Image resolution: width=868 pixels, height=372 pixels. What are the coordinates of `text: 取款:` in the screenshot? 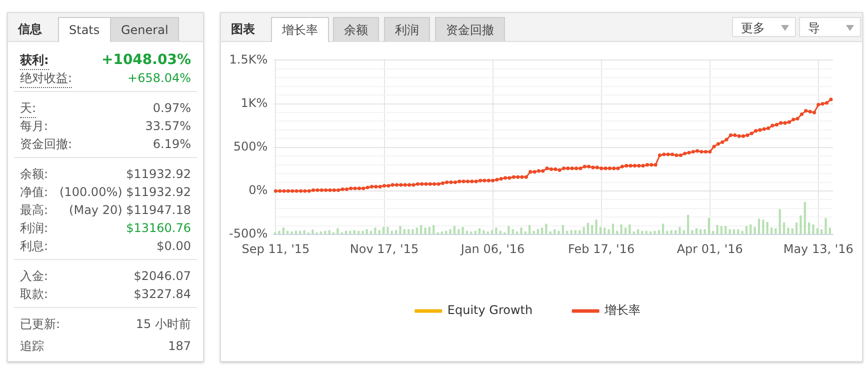 It's located at (34, 294).